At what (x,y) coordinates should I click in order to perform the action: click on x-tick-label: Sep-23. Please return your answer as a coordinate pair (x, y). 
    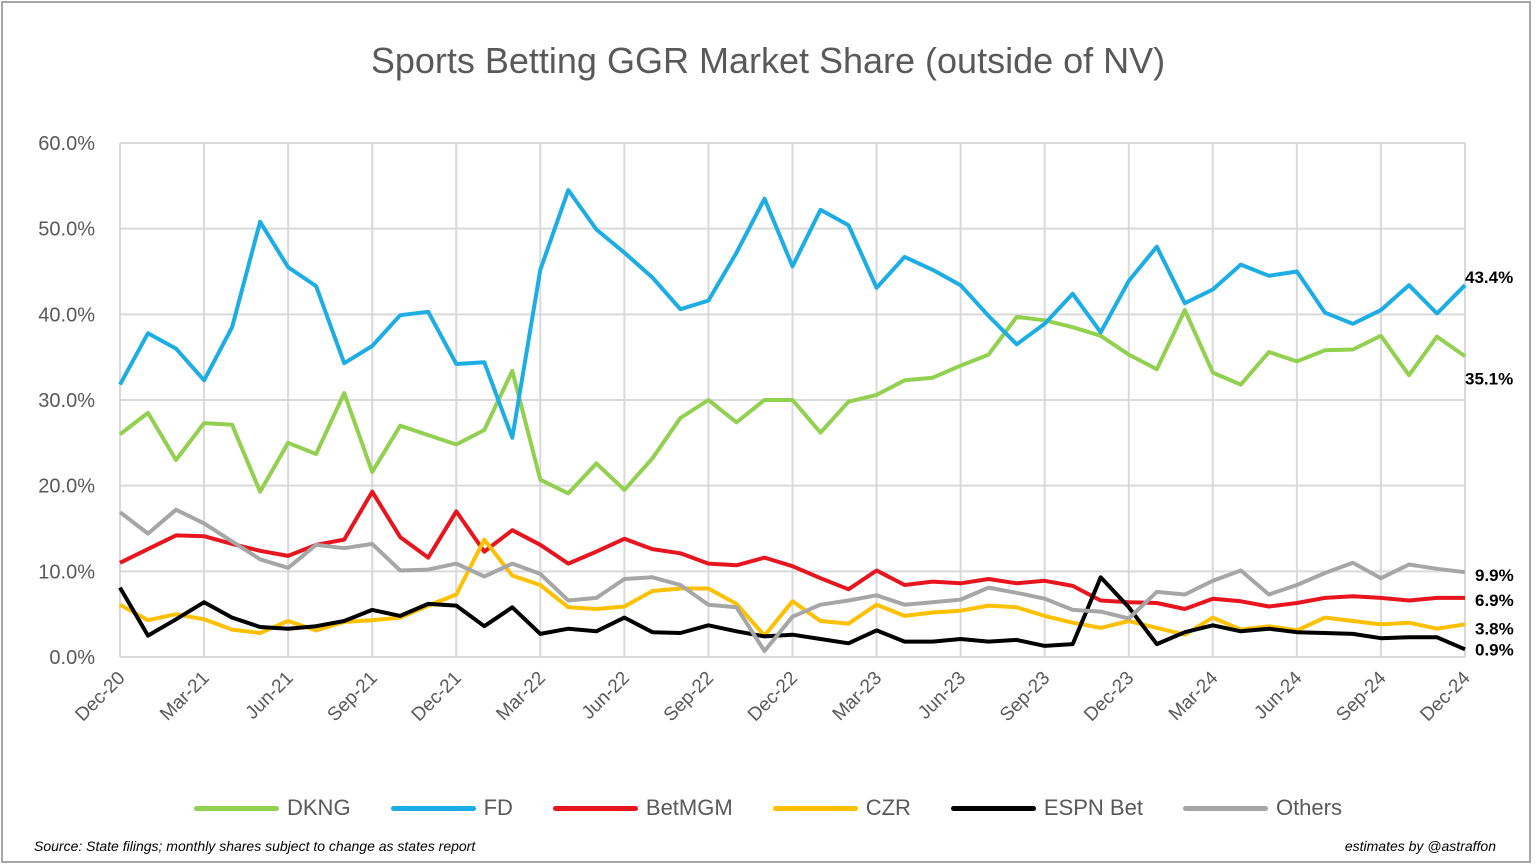
    Looking at the image, I should click on (1025, 697).